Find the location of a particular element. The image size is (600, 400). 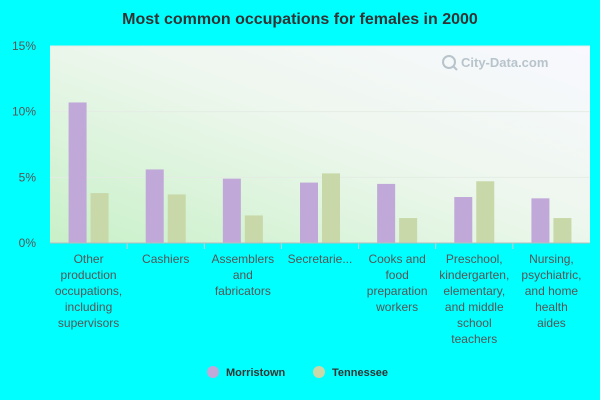

search-icon-handle is located at coordinates (455, 68).